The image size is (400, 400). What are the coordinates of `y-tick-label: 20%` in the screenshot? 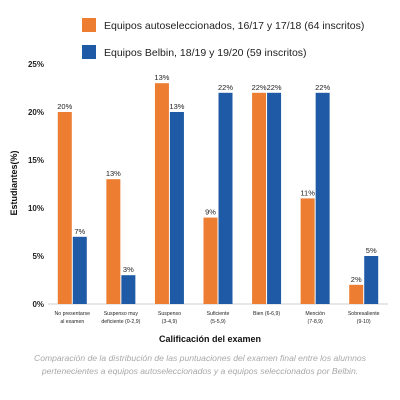 It's located at (36, 112).